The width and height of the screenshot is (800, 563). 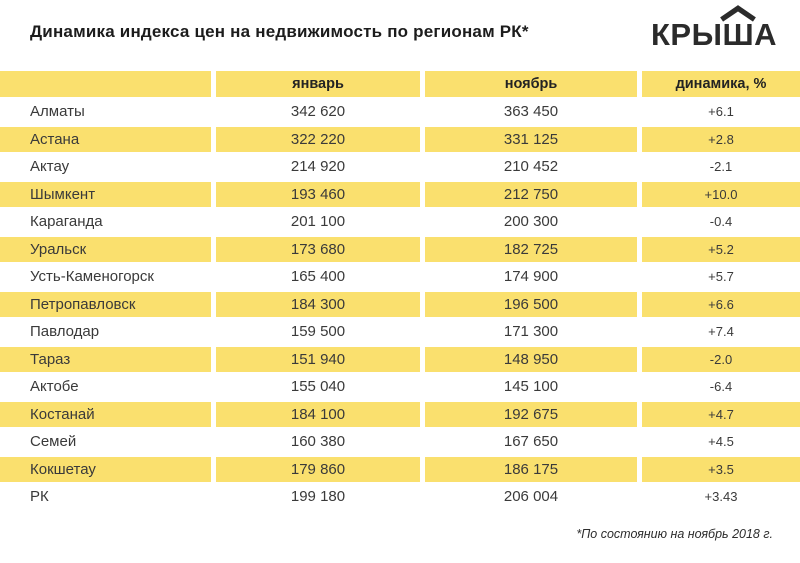 What do you see at coordinates (721, 222) in the screenshot?
I see `dynamics-value: -0.4` at bounding box center [721, 222].